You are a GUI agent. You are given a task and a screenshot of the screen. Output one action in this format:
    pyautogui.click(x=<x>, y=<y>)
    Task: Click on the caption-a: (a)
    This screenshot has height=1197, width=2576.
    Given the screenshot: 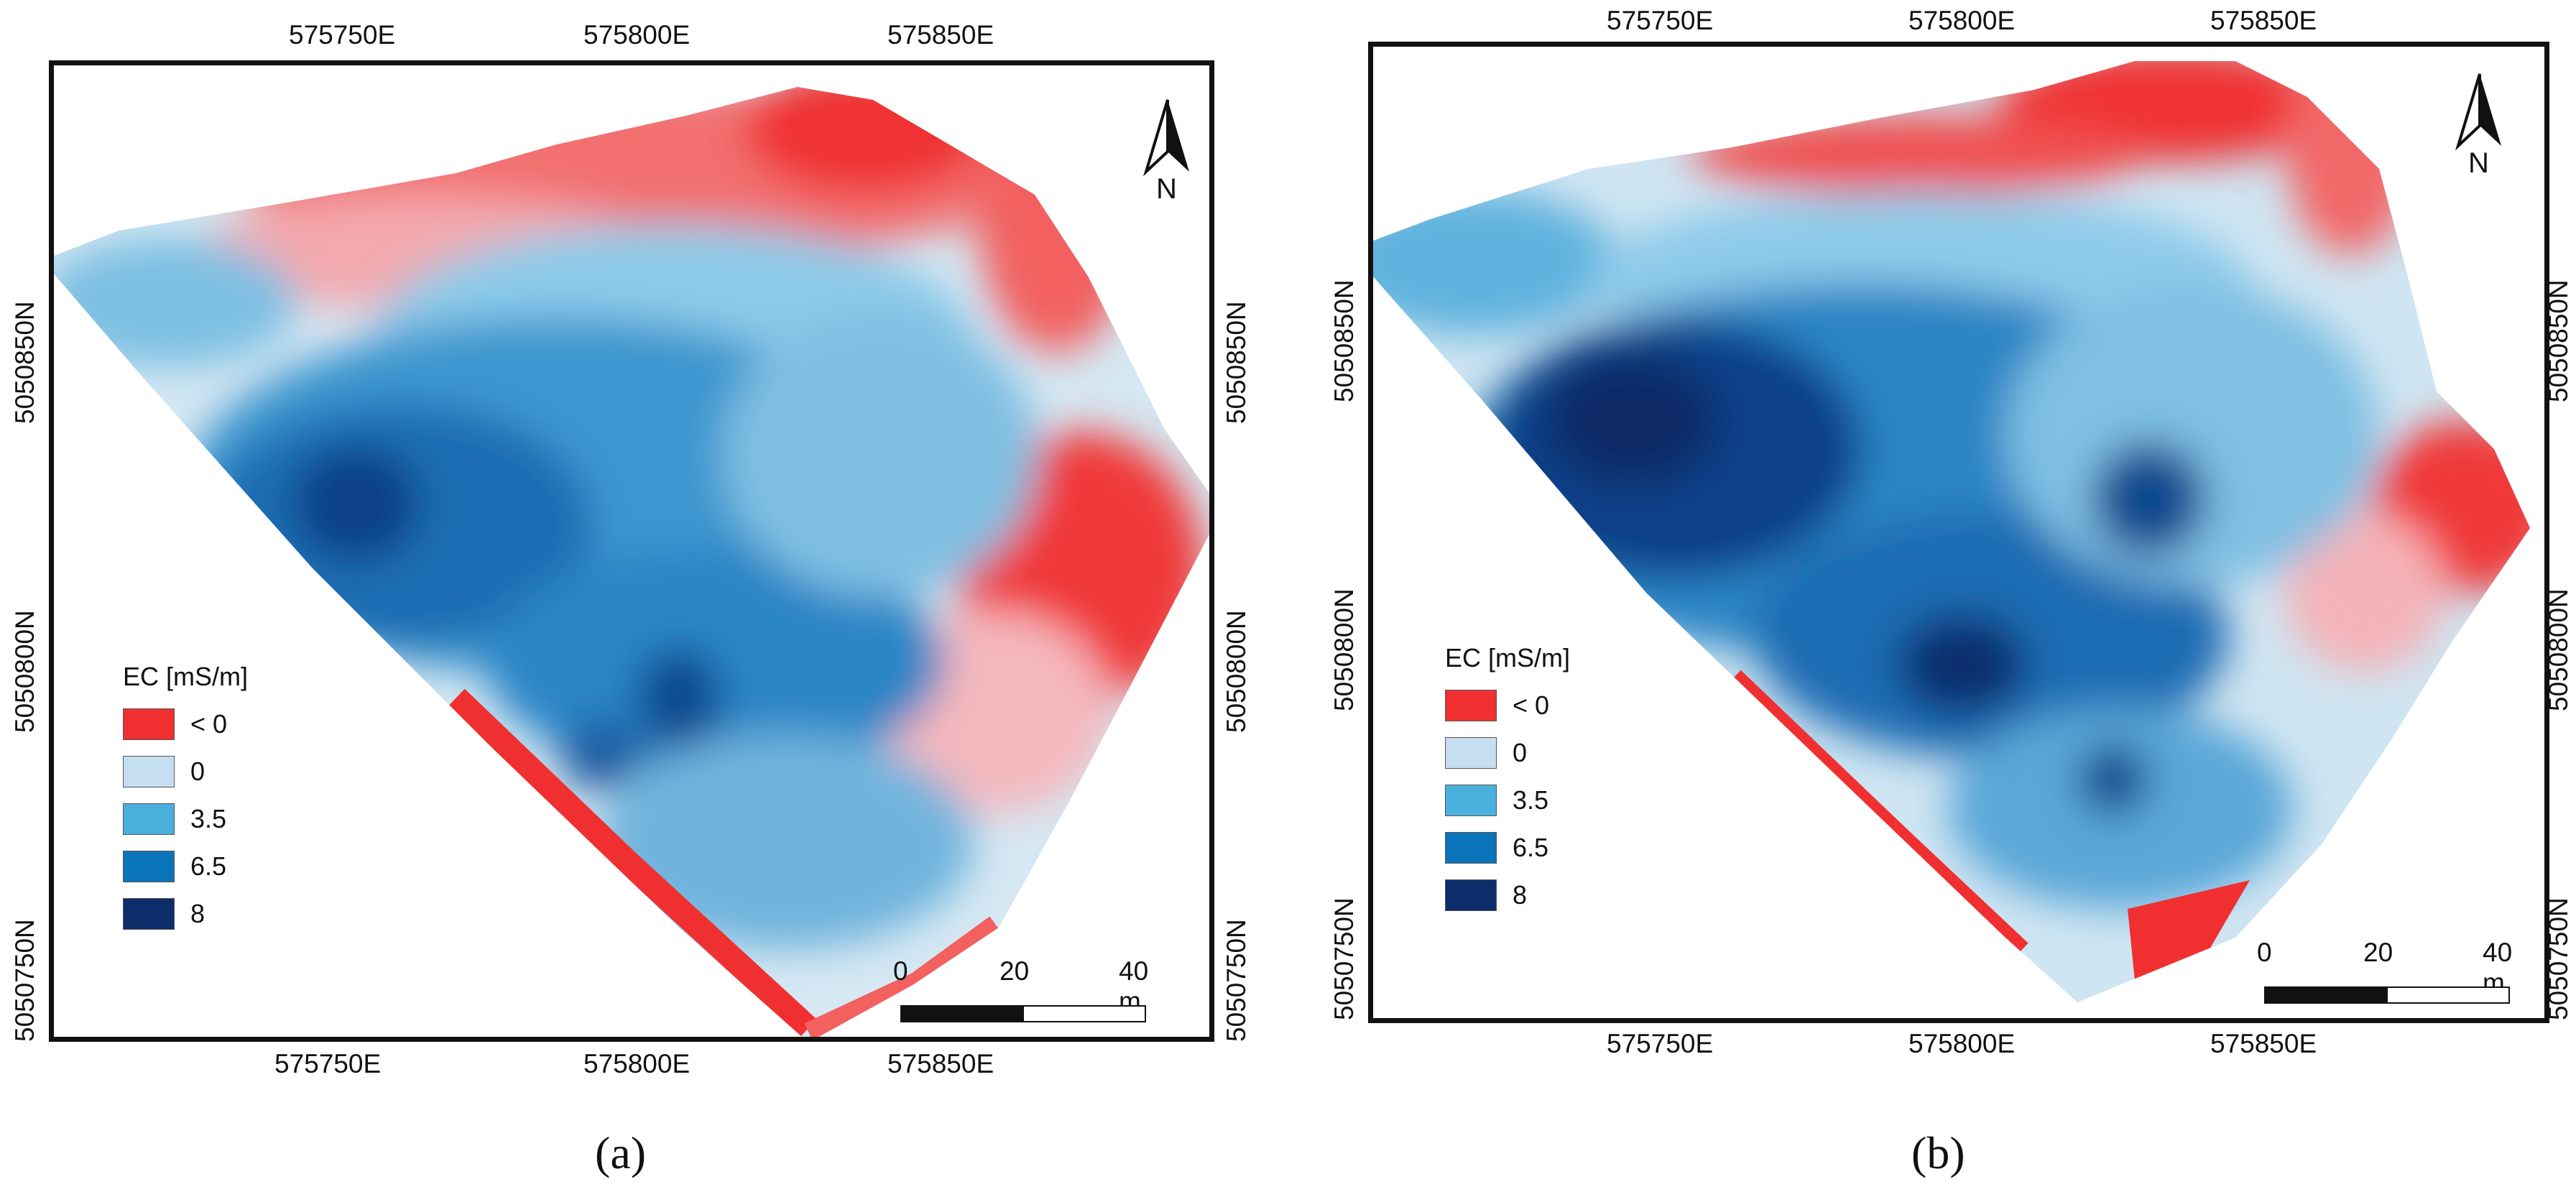 What is the action you would take?
    pyautogui.click(x=621, y=1152)
    